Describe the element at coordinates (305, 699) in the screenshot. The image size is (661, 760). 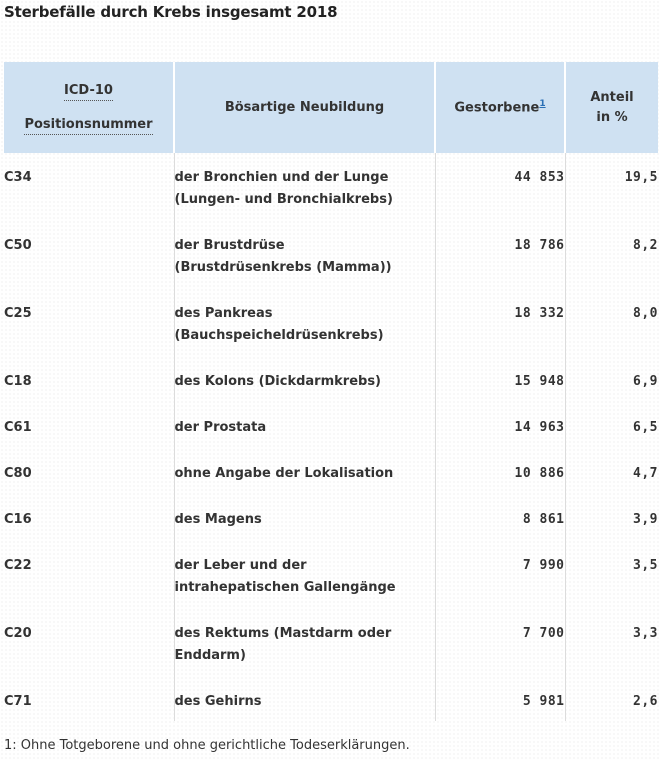
I see `neoplasm-cell: des Gehirns` at that location.